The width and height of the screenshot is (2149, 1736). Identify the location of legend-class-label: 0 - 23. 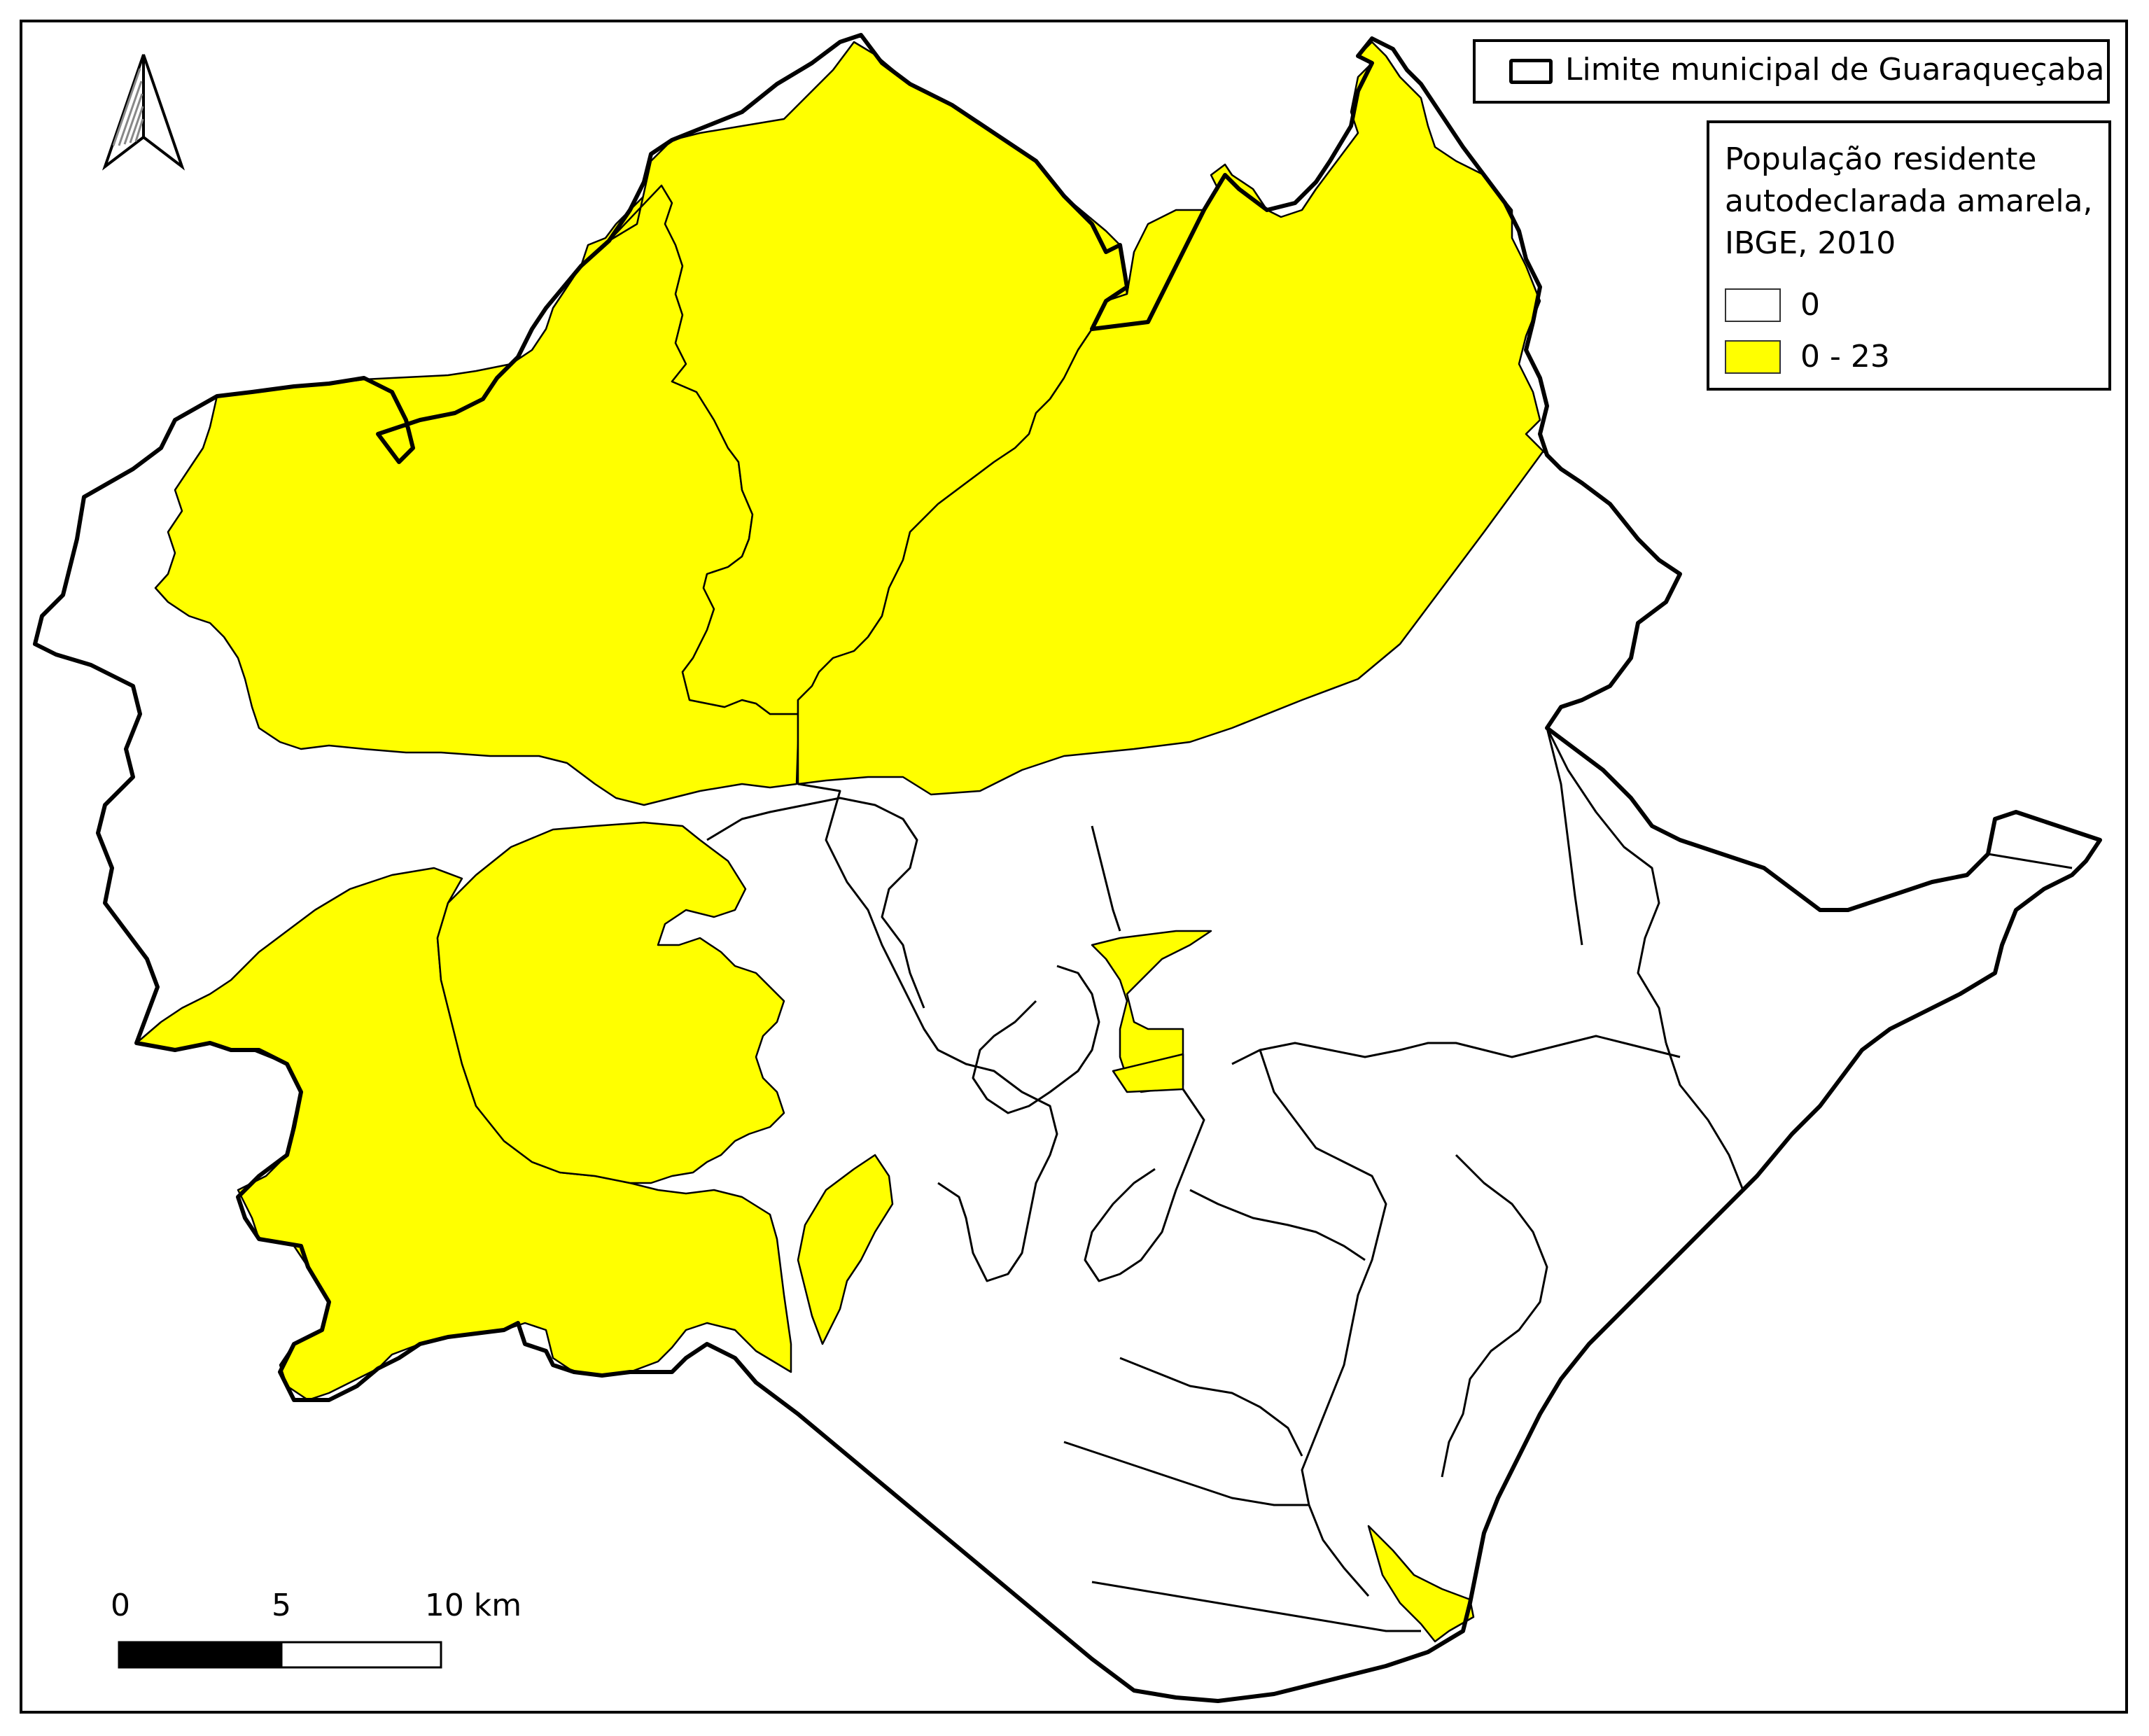
(1845, 356).